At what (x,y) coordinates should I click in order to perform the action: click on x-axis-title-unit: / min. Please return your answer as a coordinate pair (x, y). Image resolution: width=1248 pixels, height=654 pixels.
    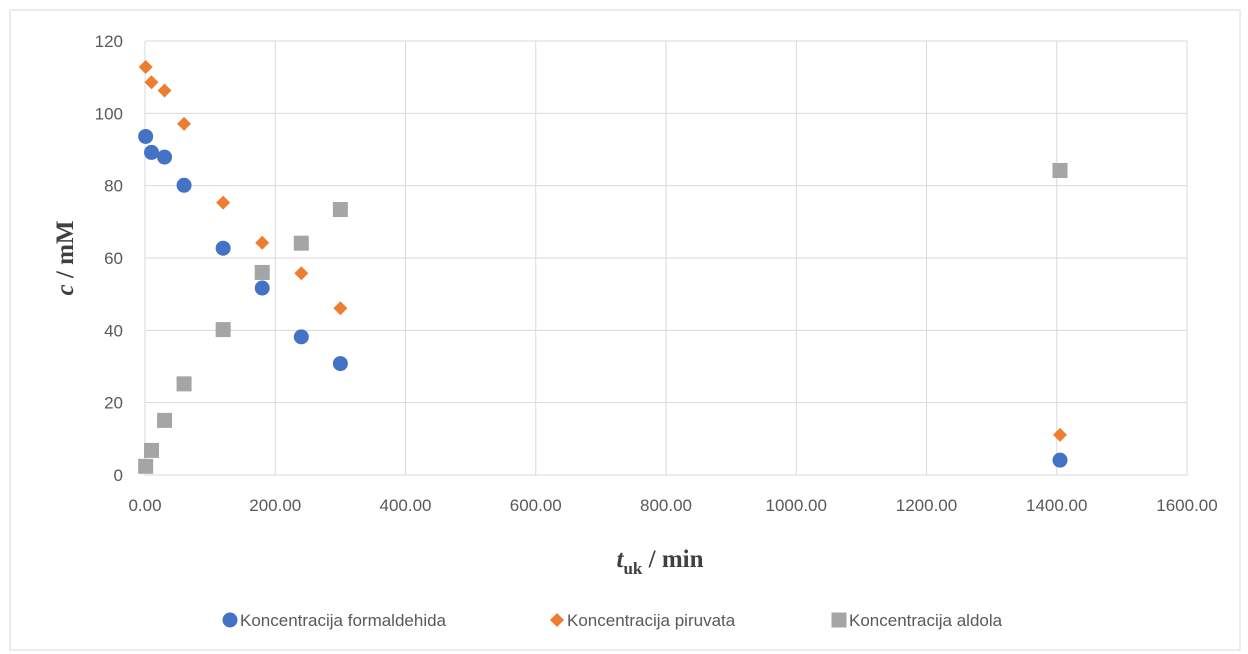
    Looking at the image, I should click on (672, 559).